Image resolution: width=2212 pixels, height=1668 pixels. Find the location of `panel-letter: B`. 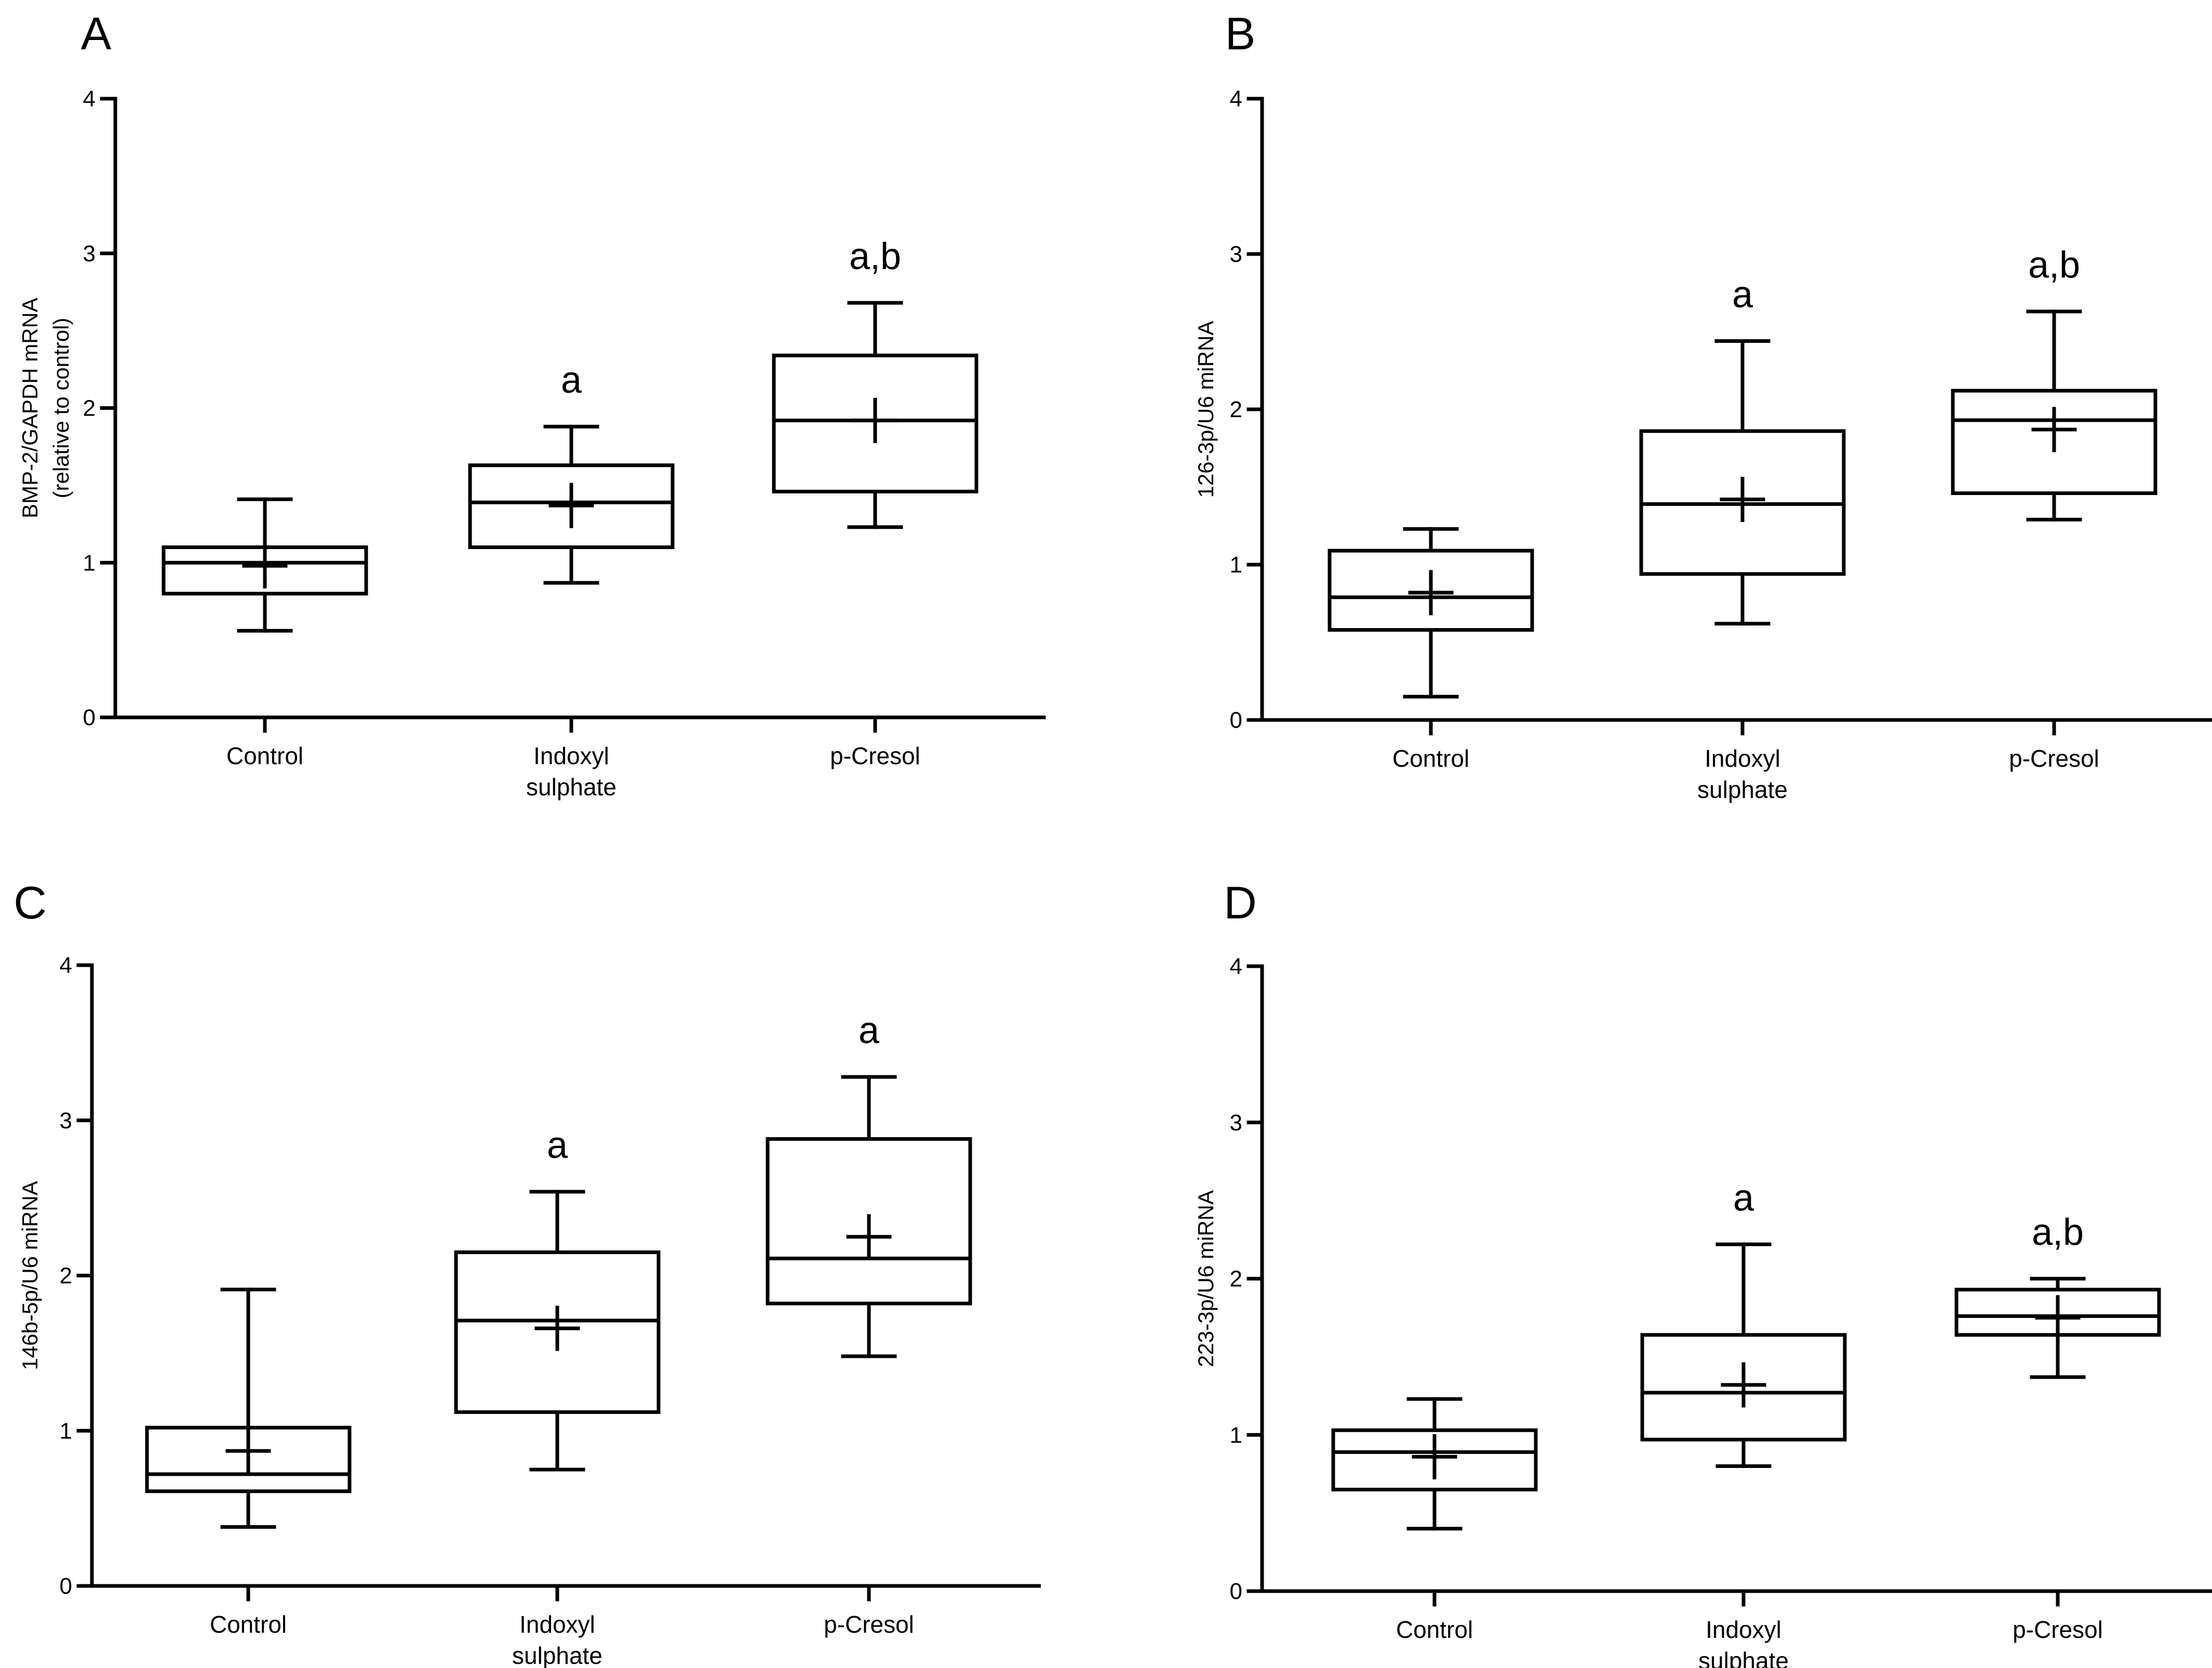

panel-letter: B is located at coordinates (1240, 33).